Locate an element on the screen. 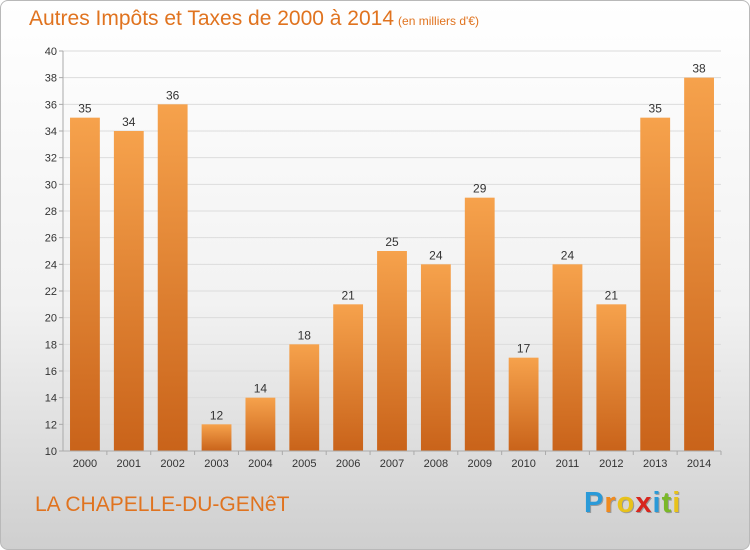  y-tick-label: 12 is located at coordinates (51, 425).